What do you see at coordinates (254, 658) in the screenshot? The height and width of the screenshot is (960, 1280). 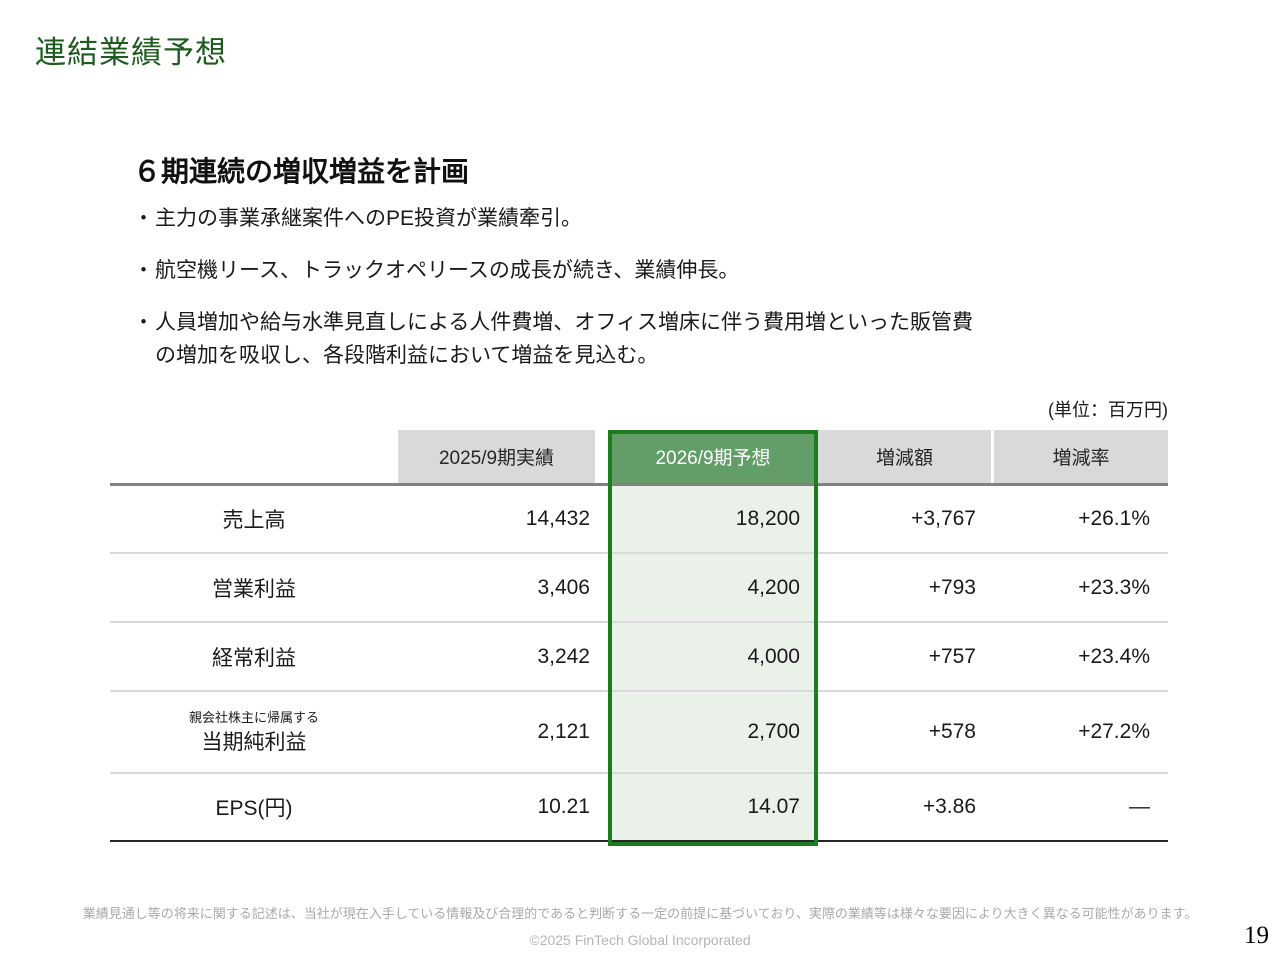 I see `row-label: 経常利益` at bounding box center [254, 658].